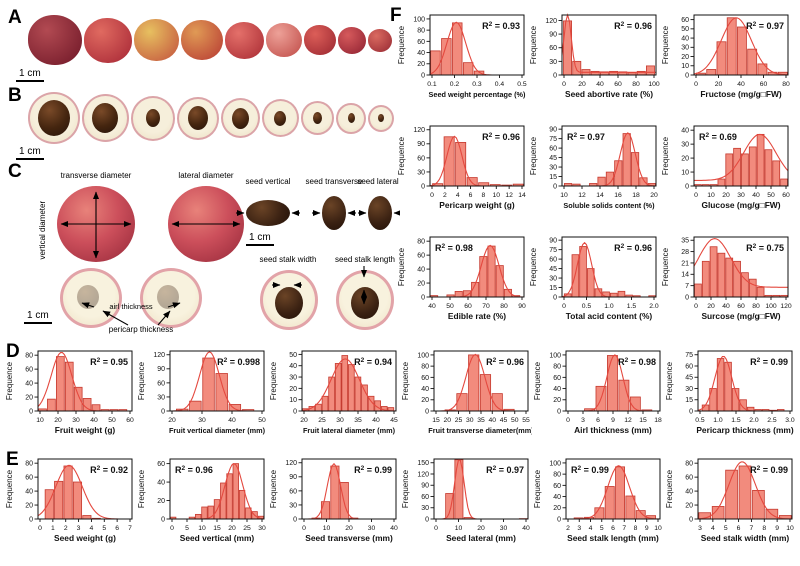 The width and height of the screenshot is (800, 566). What do you see at coordinates (771, 195) in the screenshot?
I see `svg-text: 50` at bounding box center [771, 195].